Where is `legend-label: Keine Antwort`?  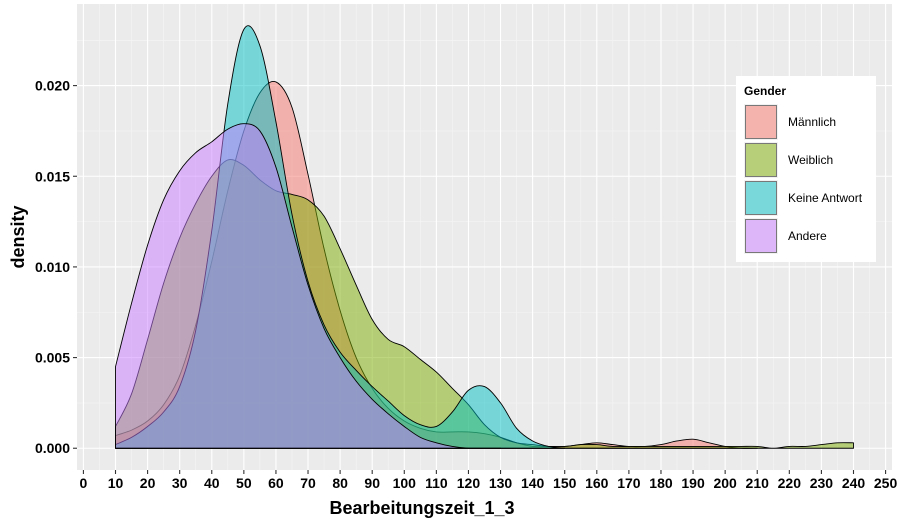 legend-label: Keine Antwort is located at coordinates (825, 198).